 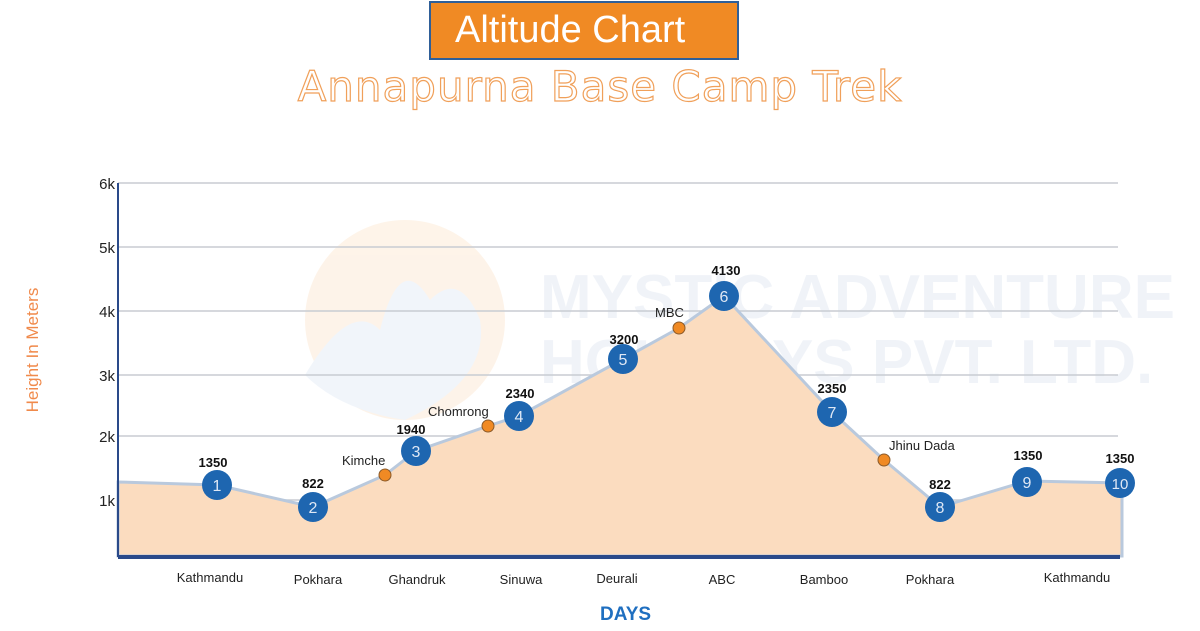 I want to click on day-marker-4: 4 2340, so click(x=519, y=408).